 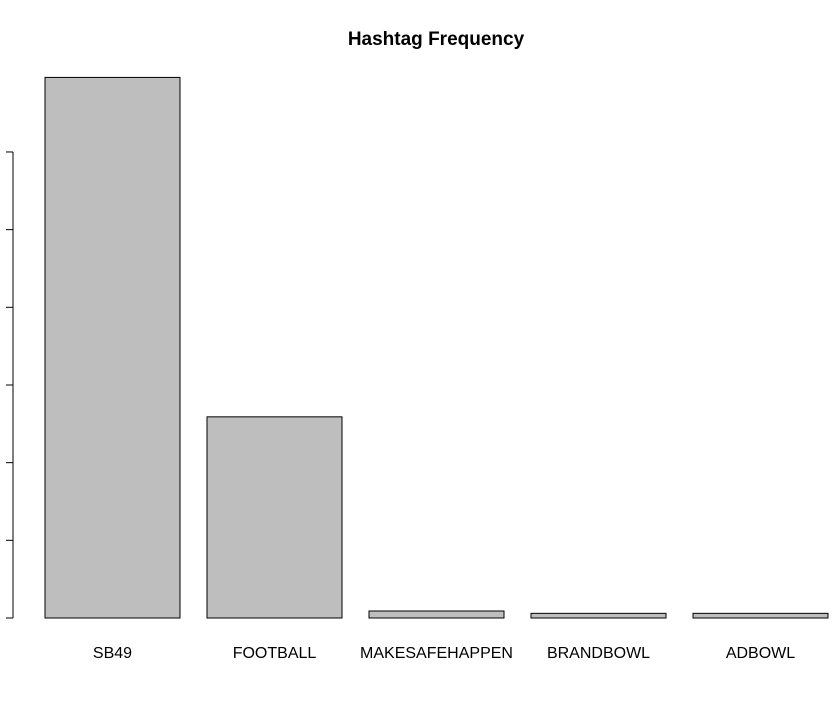 I want to click on chart-title: Hashtag Frequency, so click(x=436, y=39).